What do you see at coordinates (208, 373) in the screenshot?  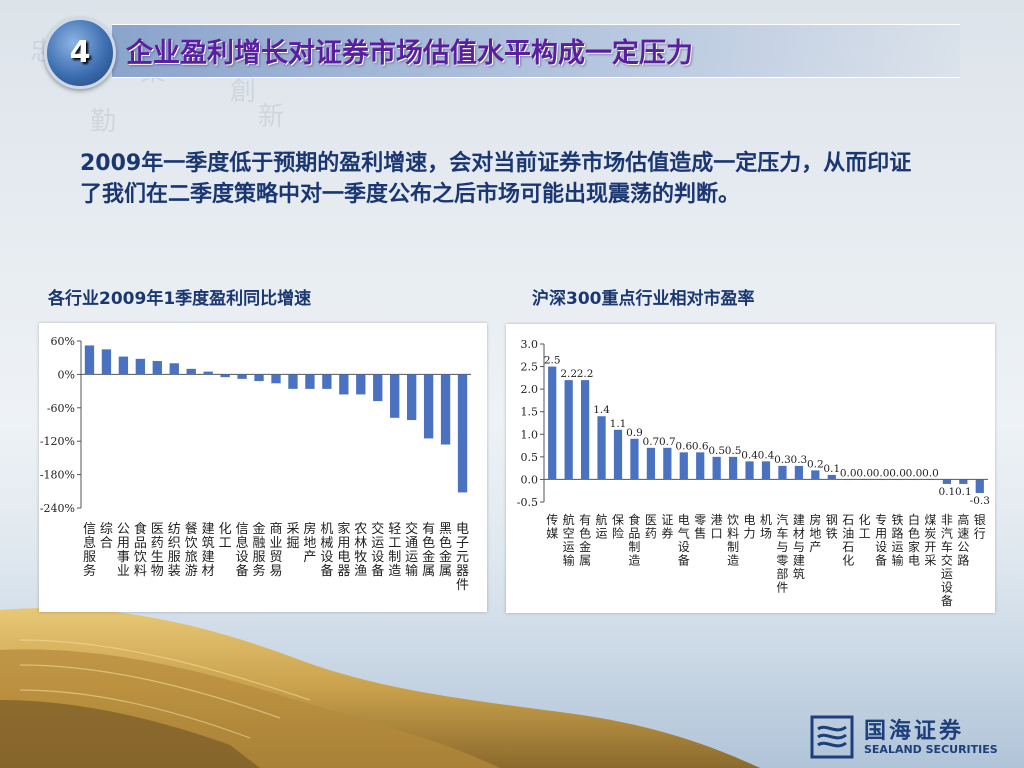 I see `bar-建筑建材` at bounding box center [208, 373].